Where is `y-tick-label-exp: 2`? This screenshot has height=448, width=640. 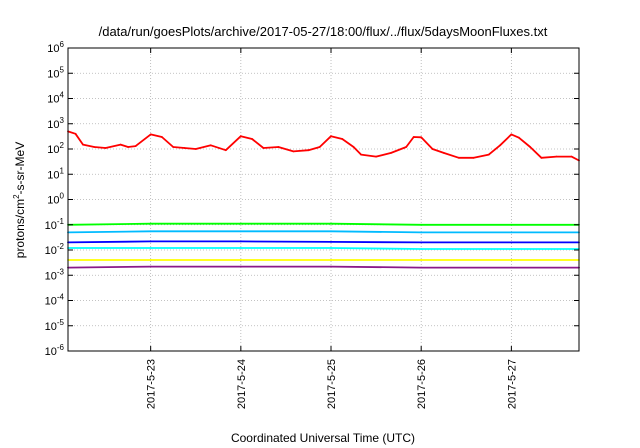 y-tick-label-exp: 2 is located at coordinates (62, 145).